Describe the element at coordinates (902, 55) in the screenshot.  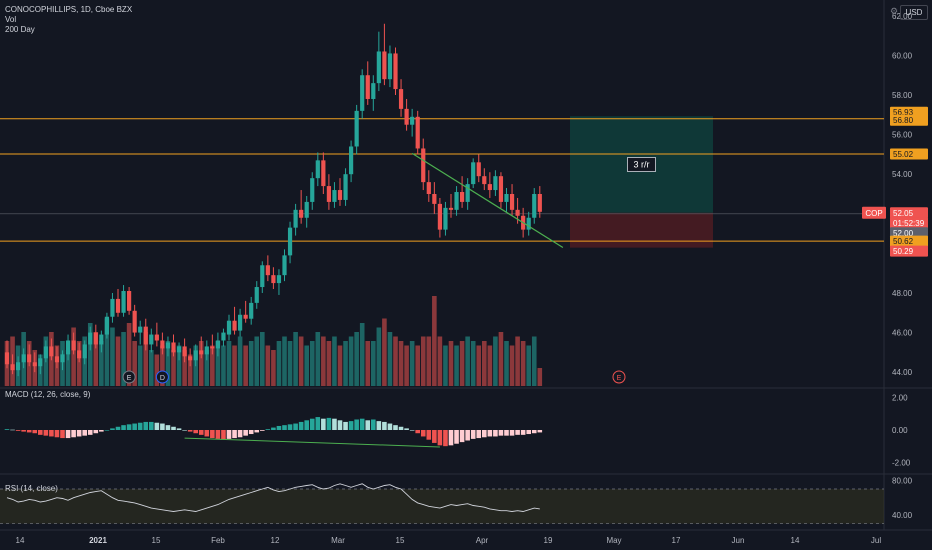
I see `price-tick-label: 60.00` at that location.